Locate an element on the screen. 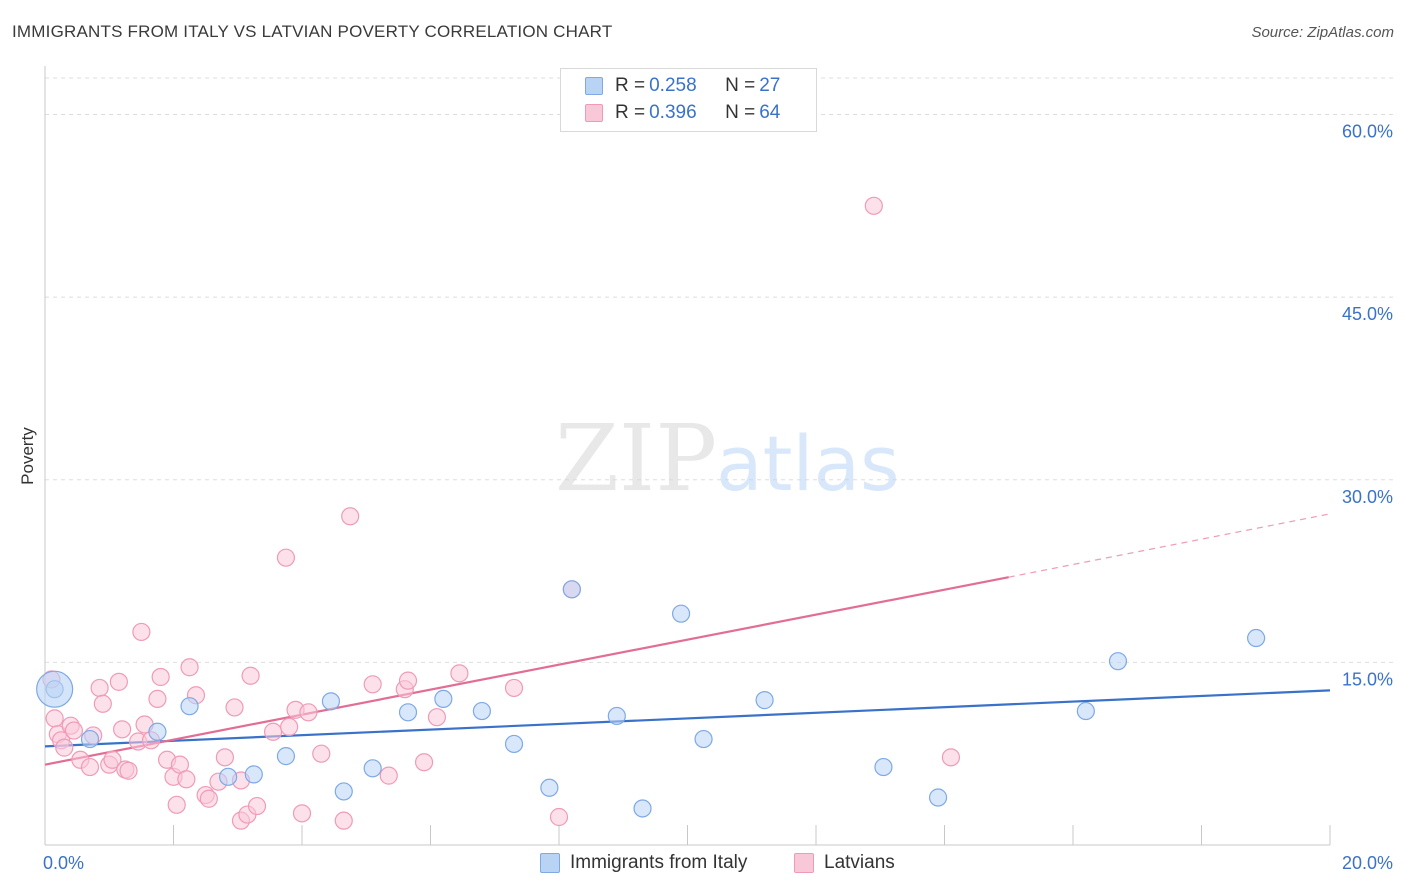 The image size is (1406, 892). legend-item-italy: Immigrants from Italy is located at coordinates (643, 863).